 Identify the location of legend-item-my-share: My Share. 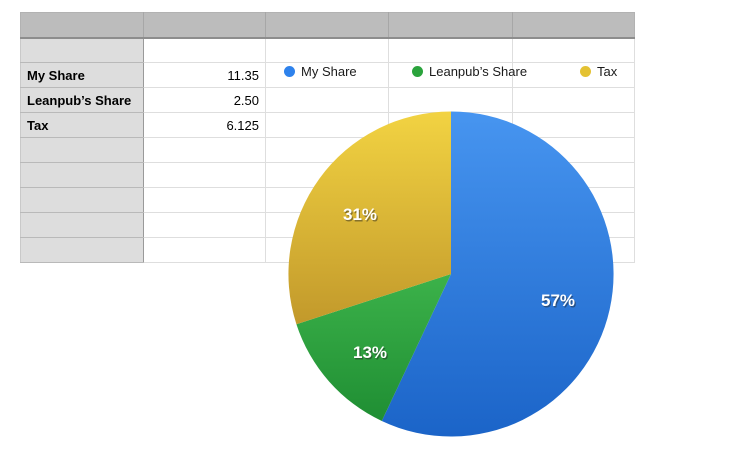
(320, 71).